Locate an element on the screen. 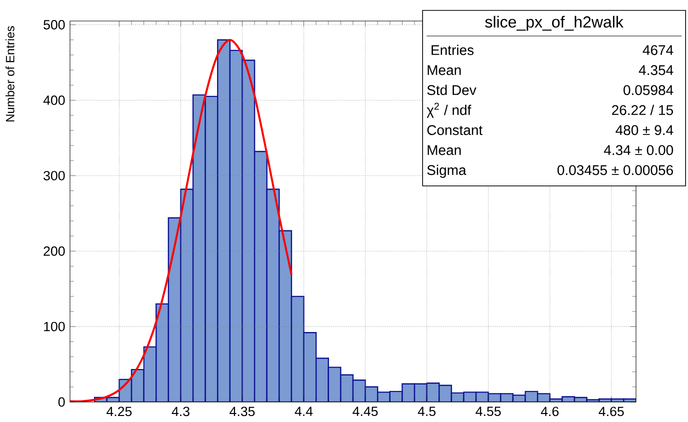  y-tick-label: 200 is located at coordinates (54, 251).